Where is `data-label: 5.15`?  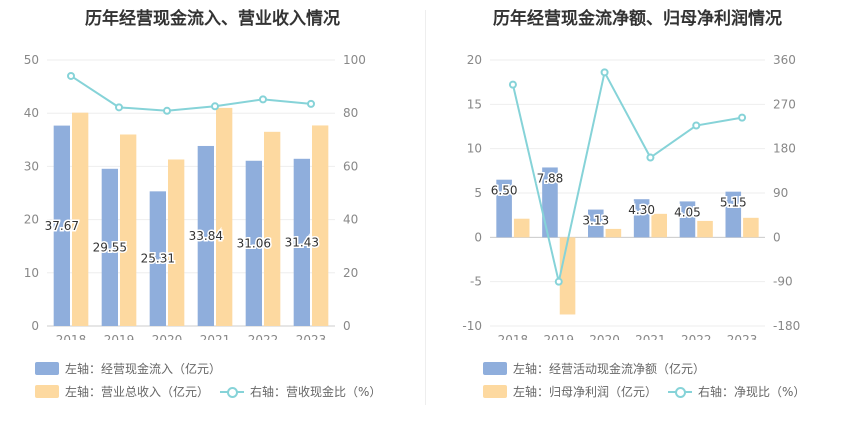 data-label: 5.15 is located at coordinates (733, 203).